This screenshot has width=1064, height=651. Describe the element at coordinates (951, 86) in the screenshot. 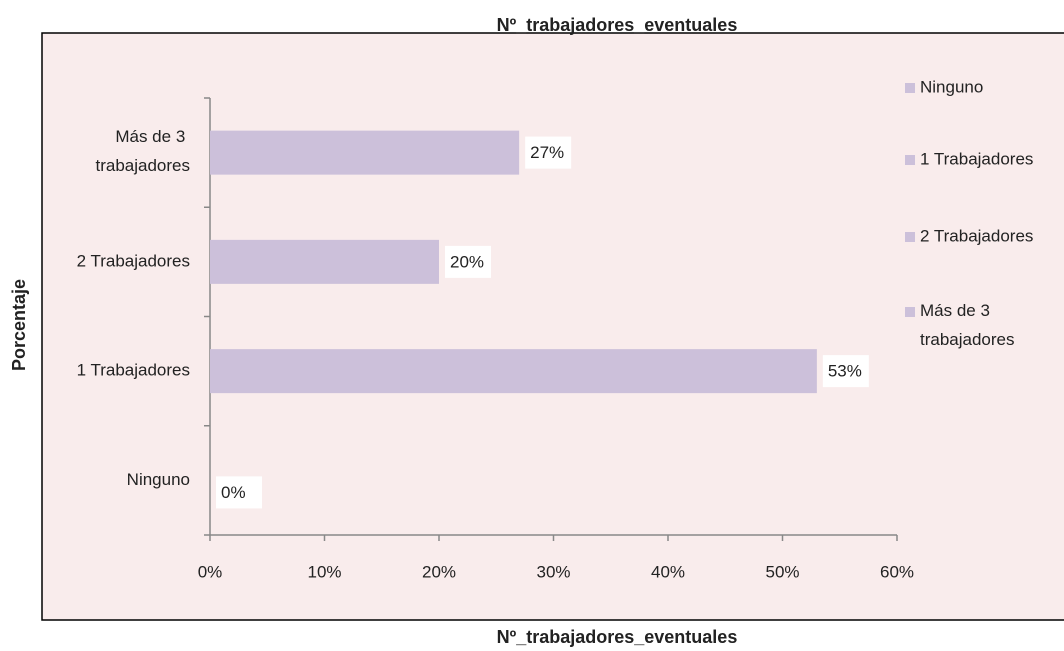

I see `legend-label: Ninguno` at that location.